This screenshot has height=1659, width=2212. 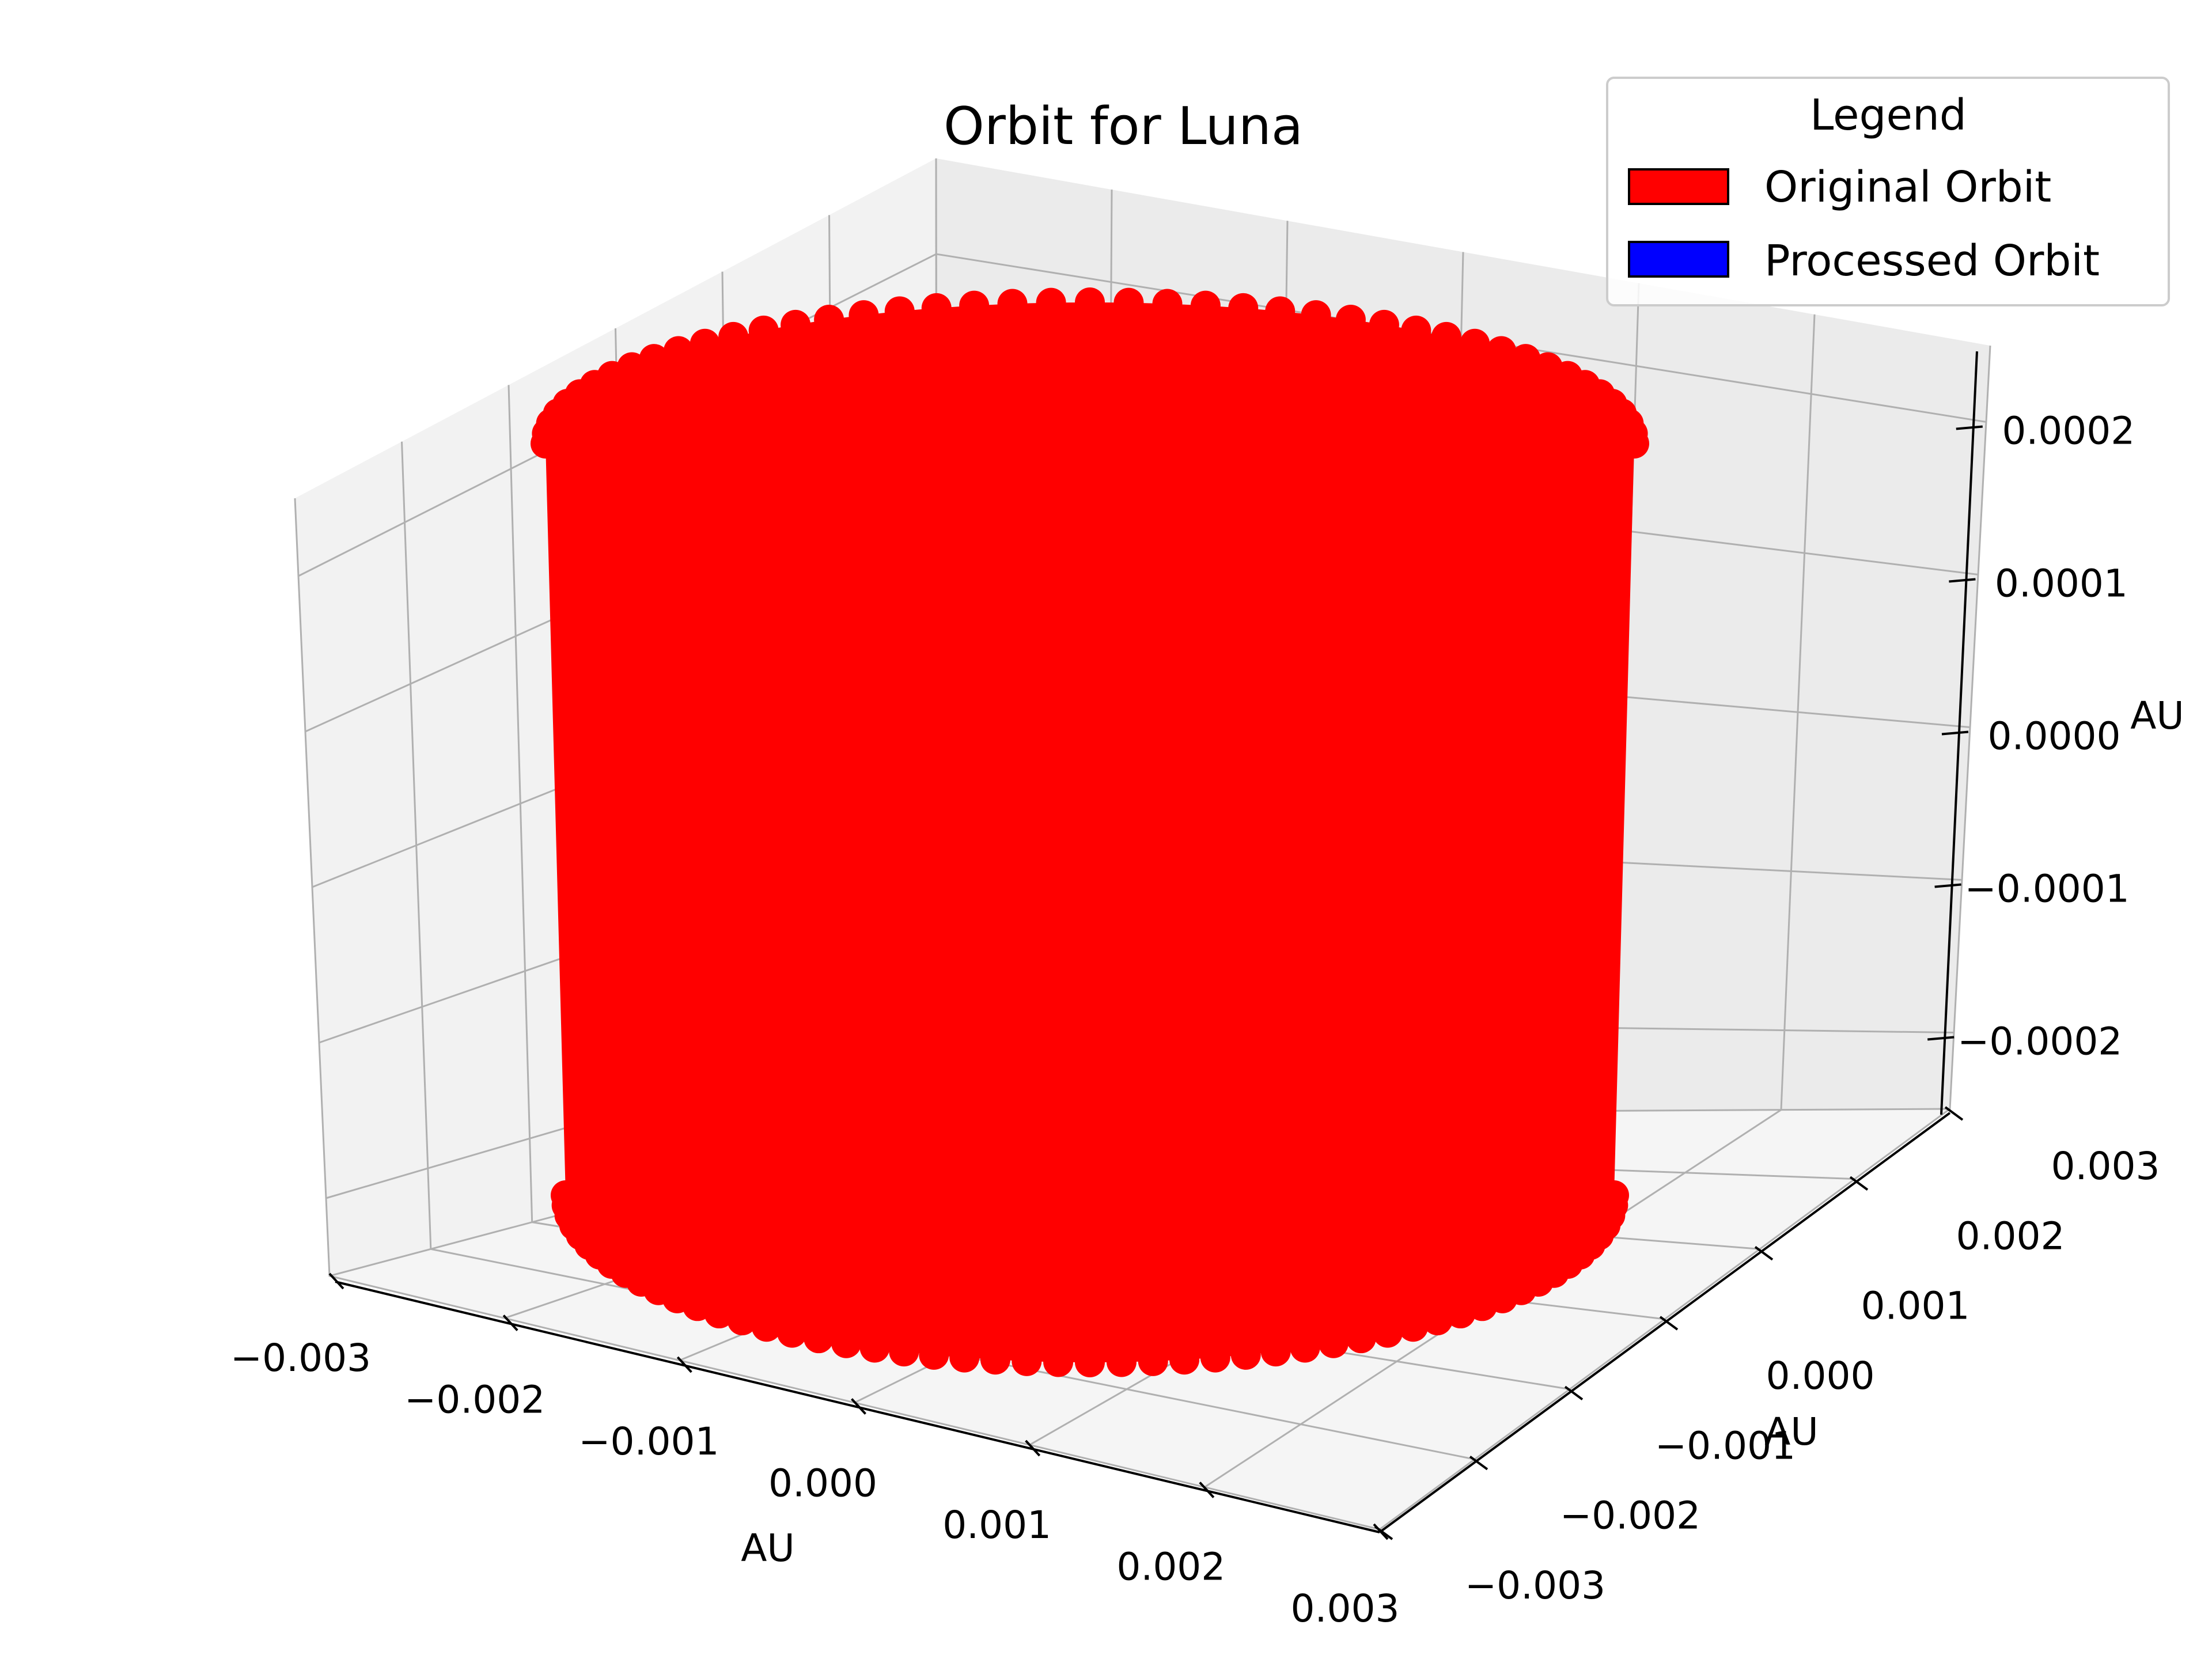 I want to click on y-tick-label: −0.003, so click(x=1535, y=1585).